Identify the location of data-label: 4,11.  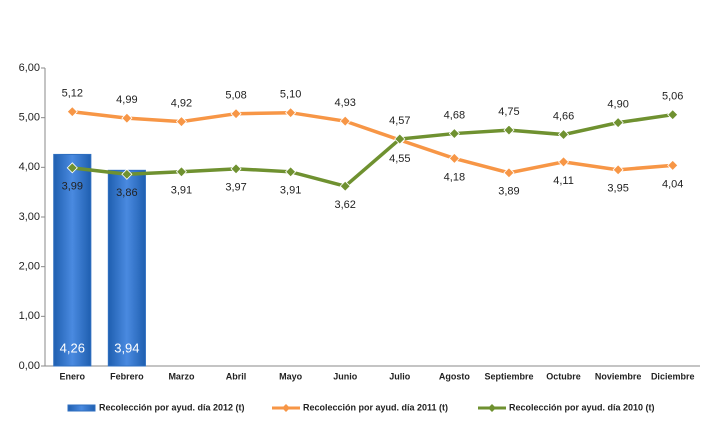
(563, 181).